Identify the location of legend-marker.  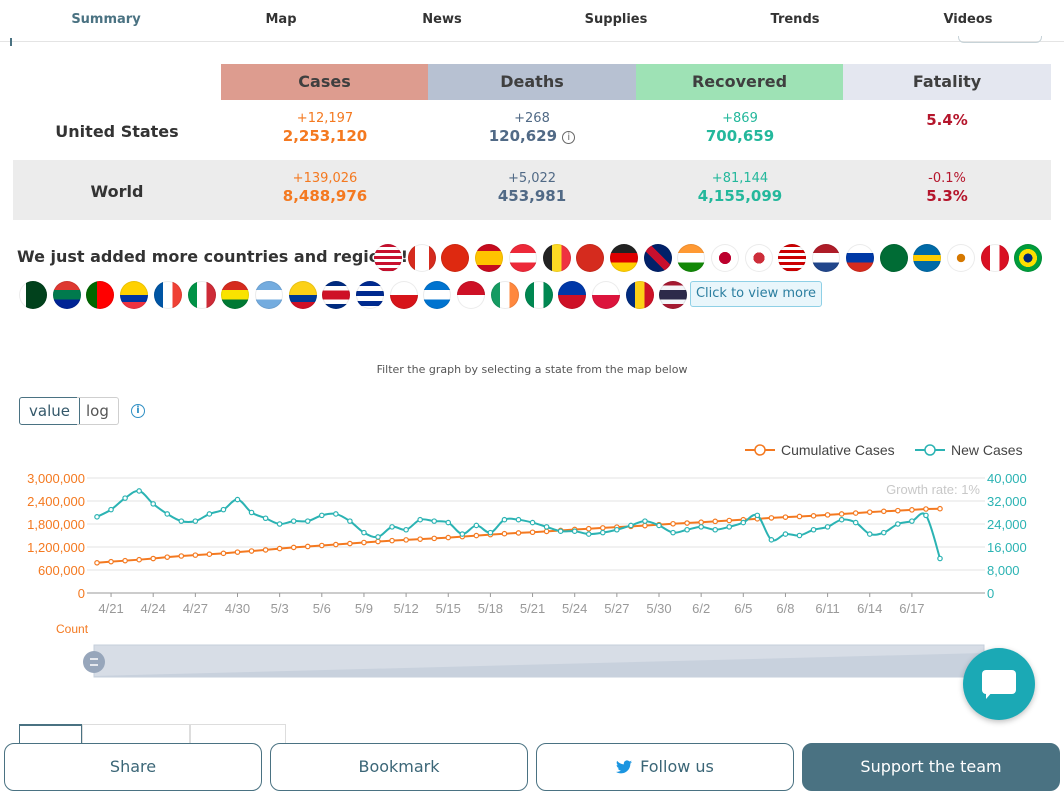
(930, 450).